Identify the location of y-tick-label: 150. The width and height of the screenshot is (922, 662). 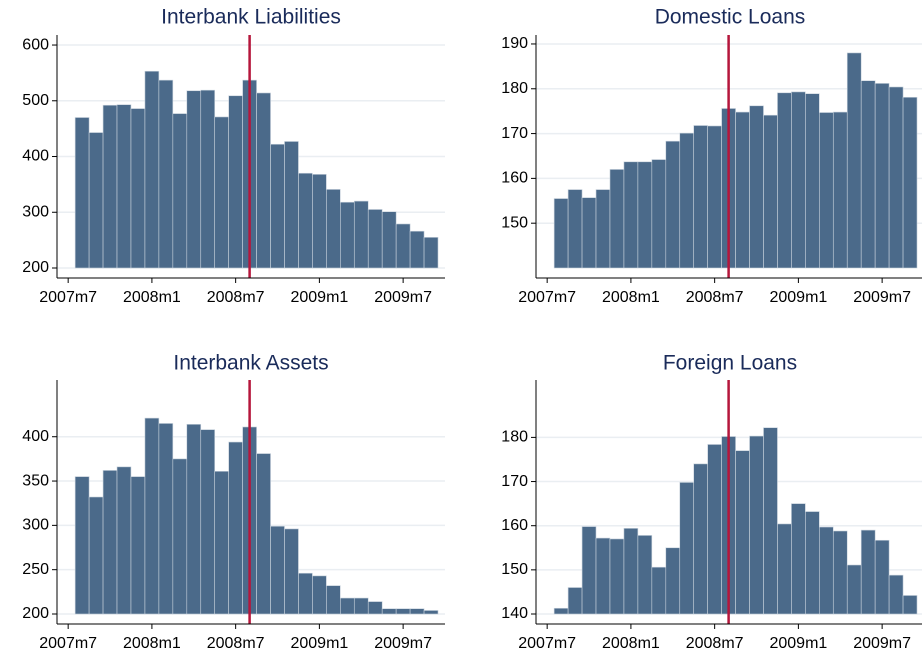
(514, 569).